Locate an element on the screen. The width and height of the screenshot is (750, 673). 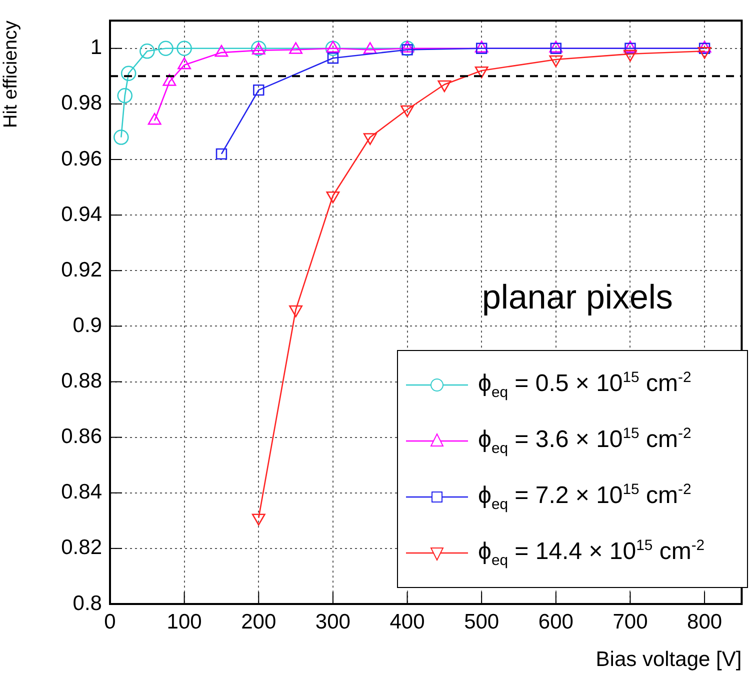
y-tick-label: 0.96 is located at coordinates (81, 158).